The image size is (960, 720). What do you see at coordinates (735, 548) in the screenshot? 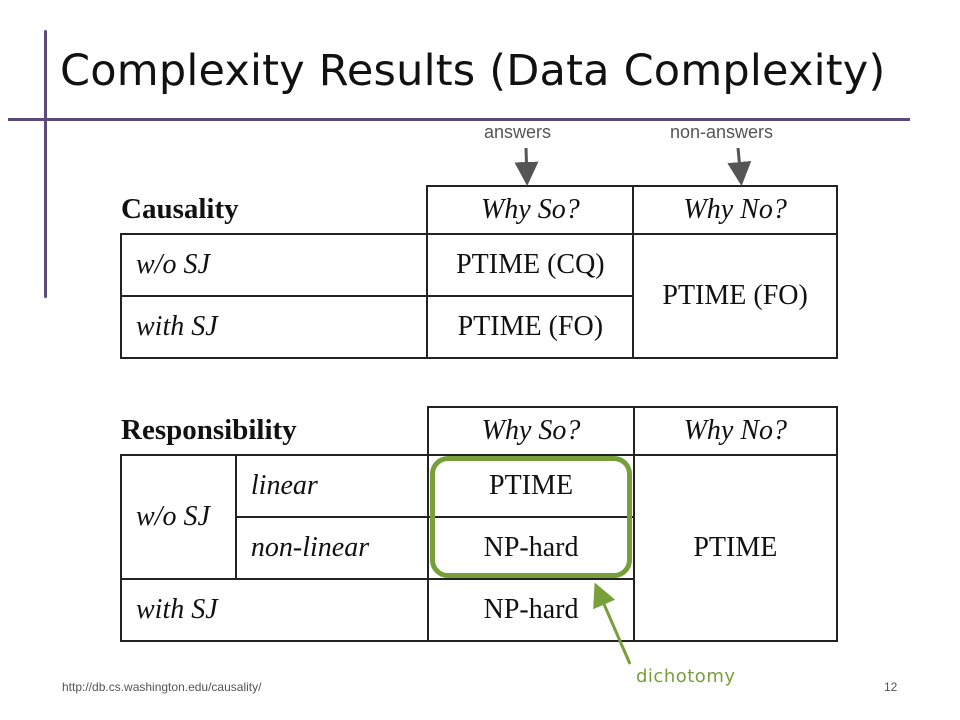
I see `responsibility-why-no-cell: PTIME` at bounding box center [735, 548].